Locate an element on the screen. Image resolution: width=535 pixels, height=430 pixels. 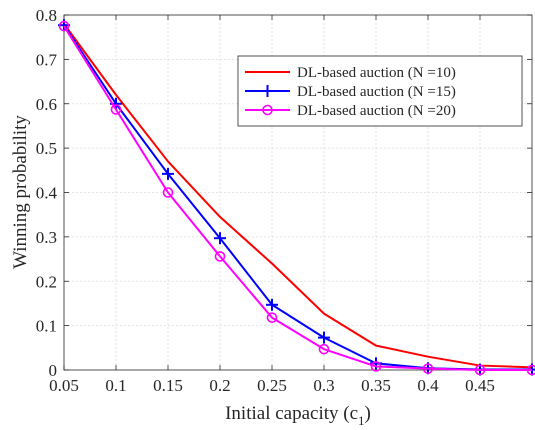
x-tick-label: 0.4 is located at coordinates (428, 385).